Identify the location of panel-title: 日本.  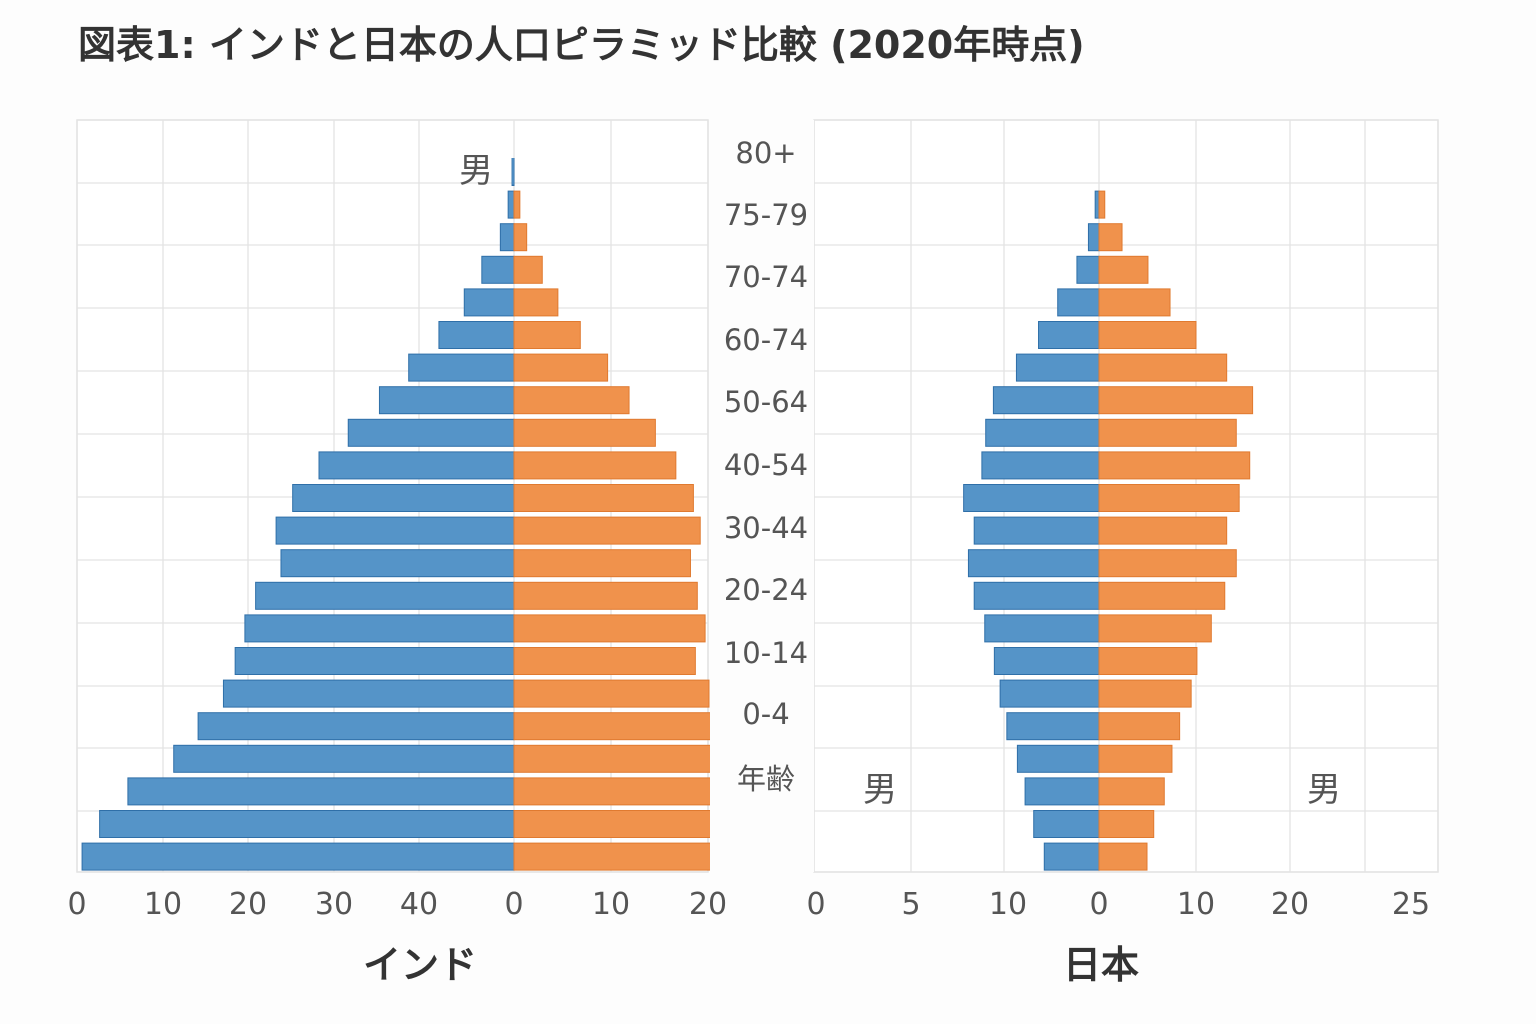
(1101, 965).